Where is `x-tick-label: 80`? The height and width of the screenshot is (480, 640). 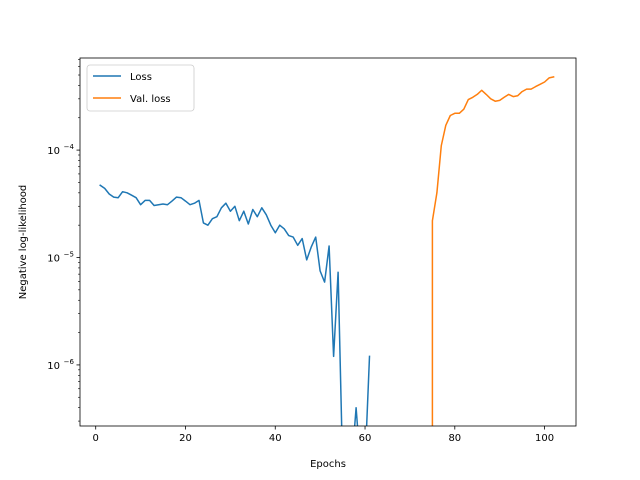
x-tick-label: 80 is located at coordinates (454, 438).